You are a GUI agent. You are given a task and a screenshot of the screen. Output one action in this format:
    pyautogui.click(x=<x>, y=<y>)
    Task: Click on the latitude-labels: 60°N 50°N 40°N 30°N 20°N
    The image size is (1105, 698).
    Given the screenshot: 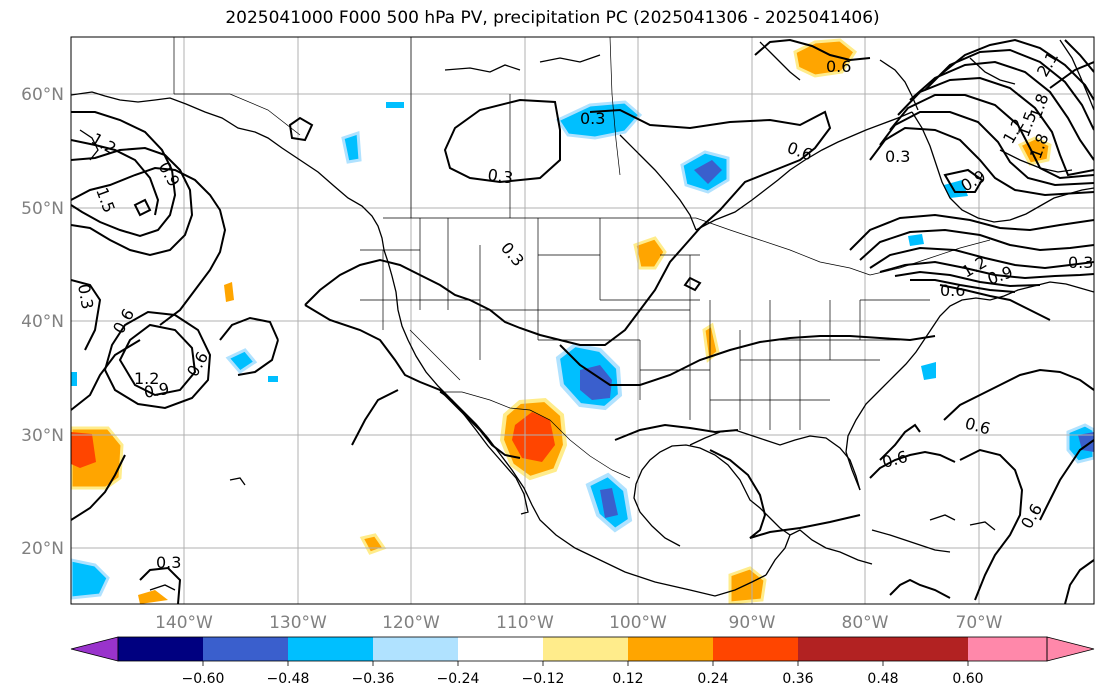 What is the action you would take?
    pyautogui.click(x=42, y=322)
    